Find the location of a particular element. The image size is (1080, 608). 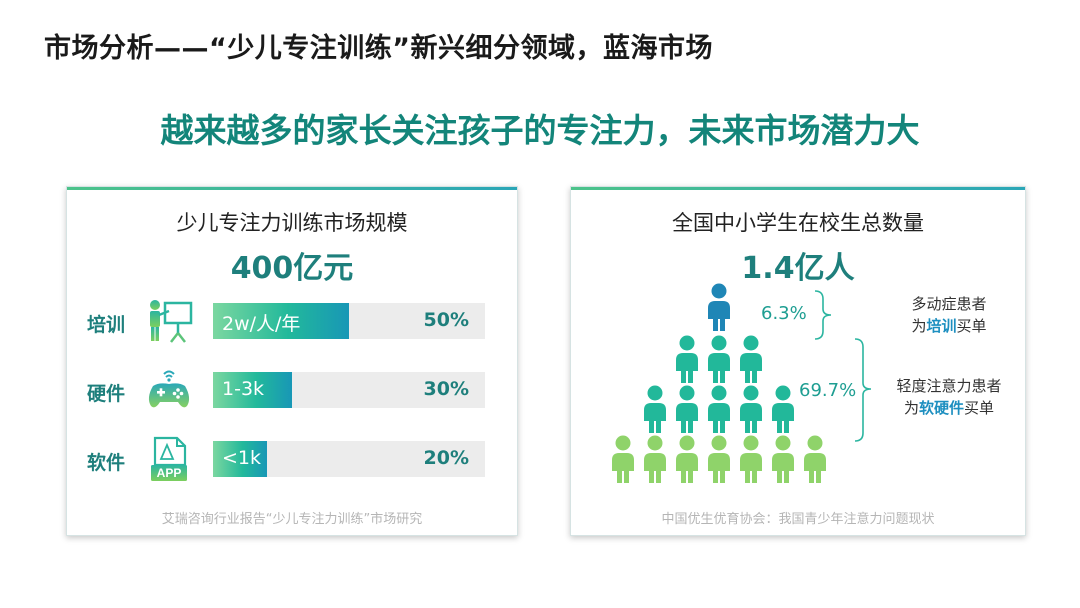

segment-bar-fill: <1k is located at coordinates (240, 459).